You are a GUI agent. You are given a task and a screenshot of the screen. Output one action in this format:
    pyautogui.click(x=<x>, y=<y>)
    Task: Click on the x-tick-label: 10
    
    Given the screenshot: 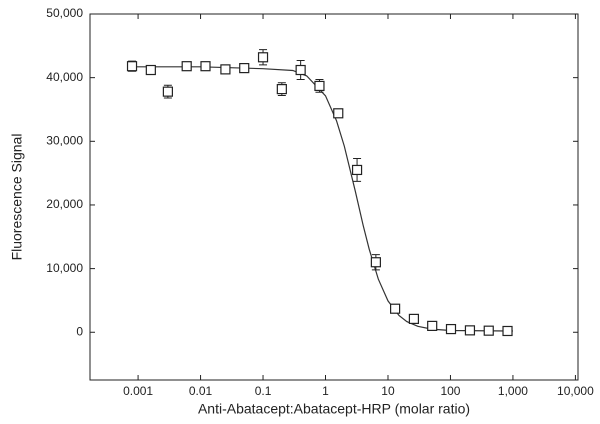 What is the action you would take?
    pyautogui.click(x=388, y=391)
    